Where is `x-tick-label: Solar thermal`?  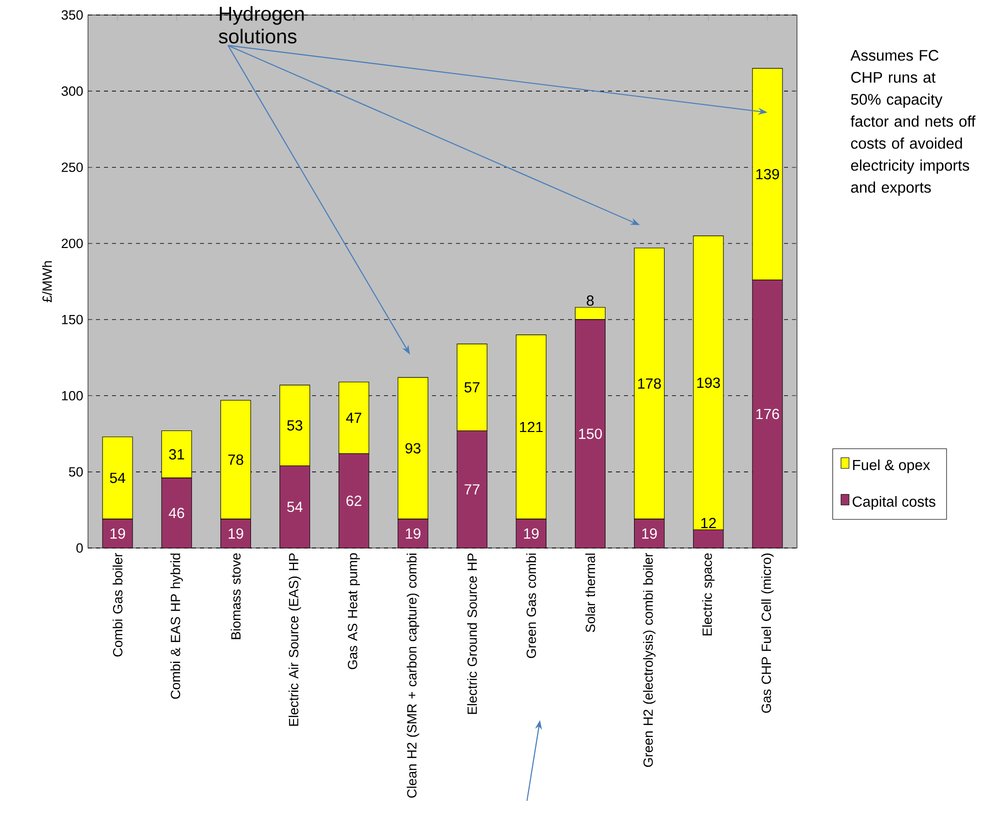 x-tick-label: Solar thermal is located at coordinates (590, 593).